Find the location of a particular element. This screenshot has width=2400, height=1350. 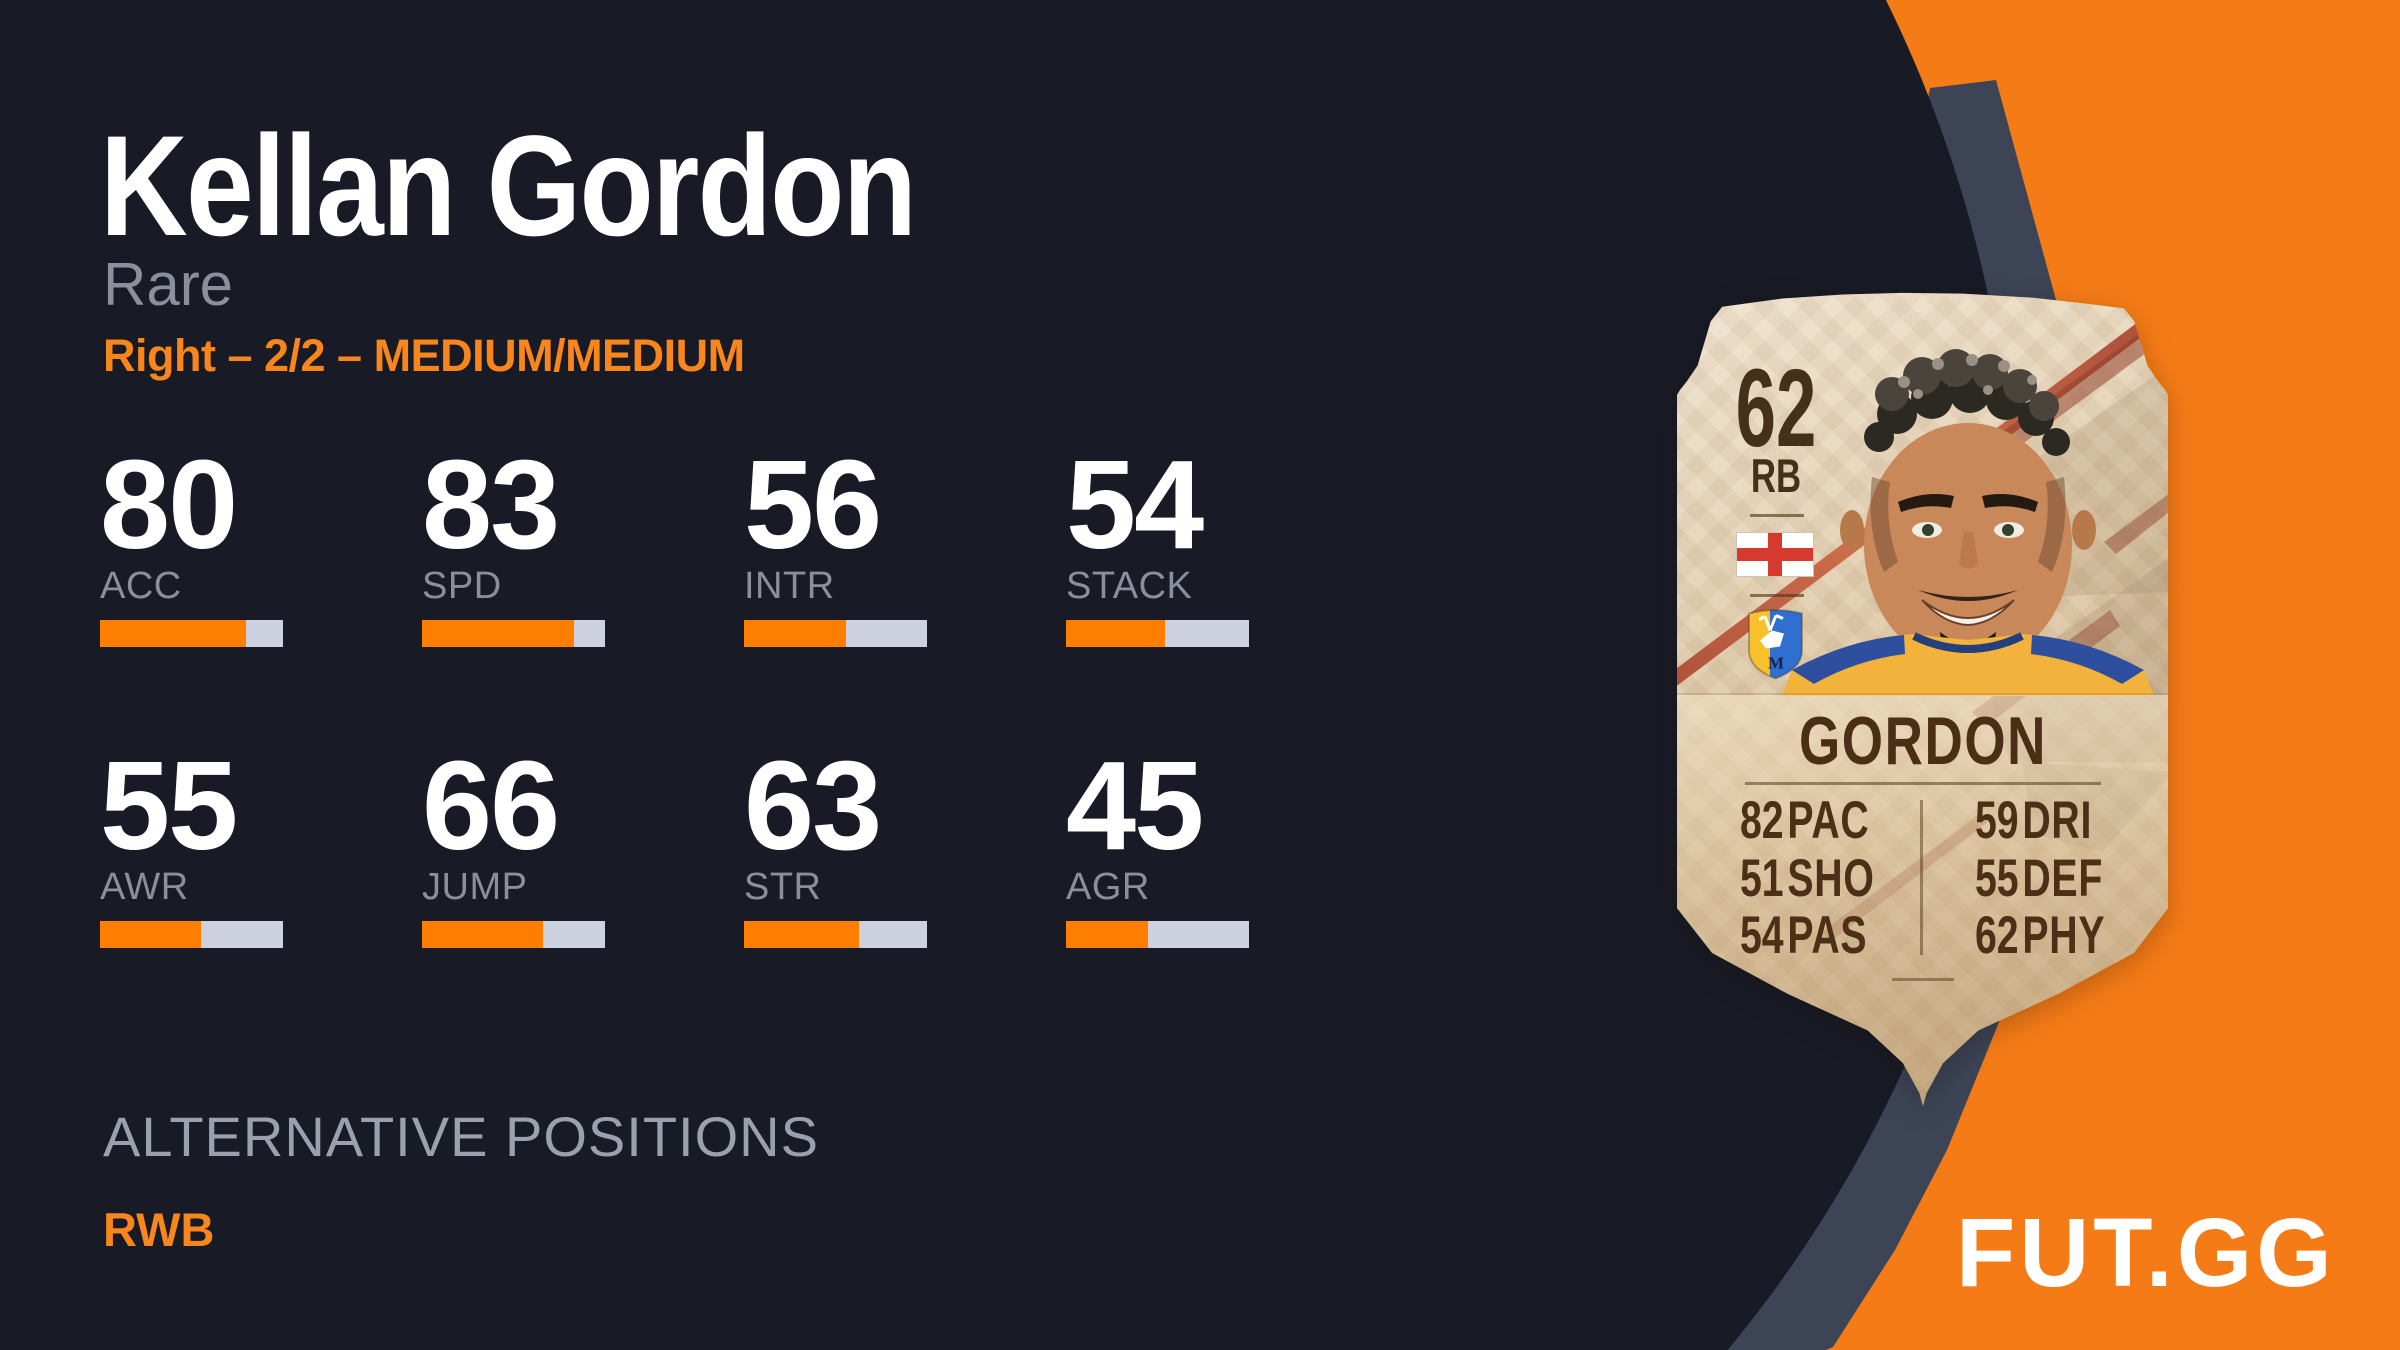

attribute-acc: 80 ACC is located at coordinates (261, 540).